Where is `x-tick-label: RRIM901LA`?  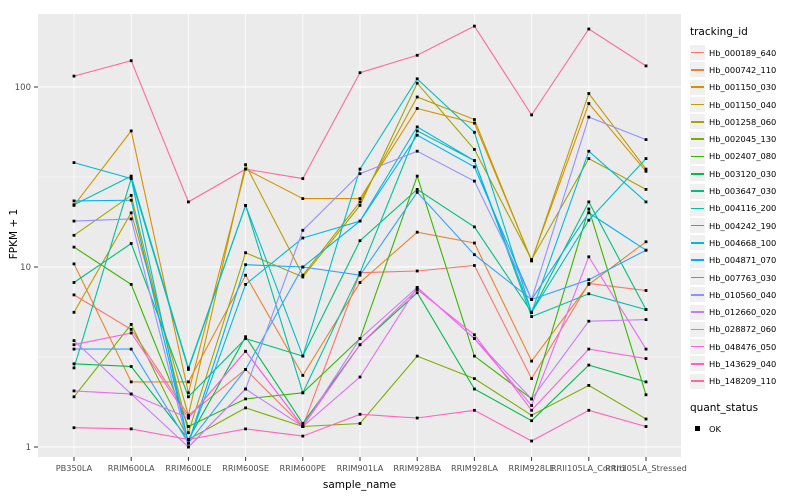
x-tick-label: RRIM901LA is located at coordinates (360, 468).